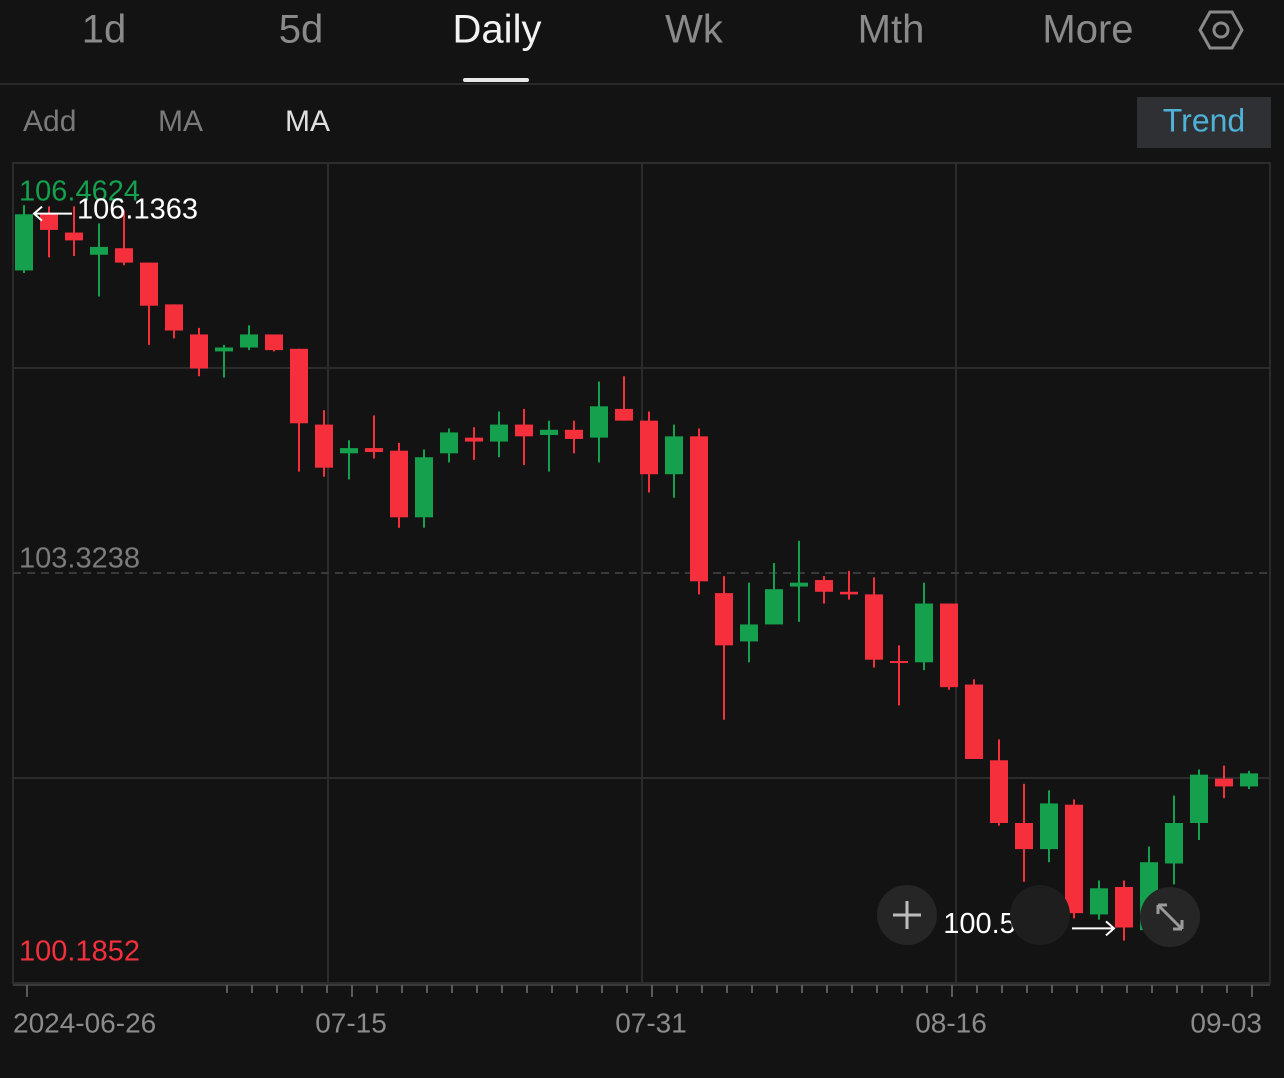 This screenshot has width=1284, height=1078. What do you see at coordinates (137, 209) in the screenshot?
I see `high-marker-label: 106.1363` at bounding box center [137, 209].